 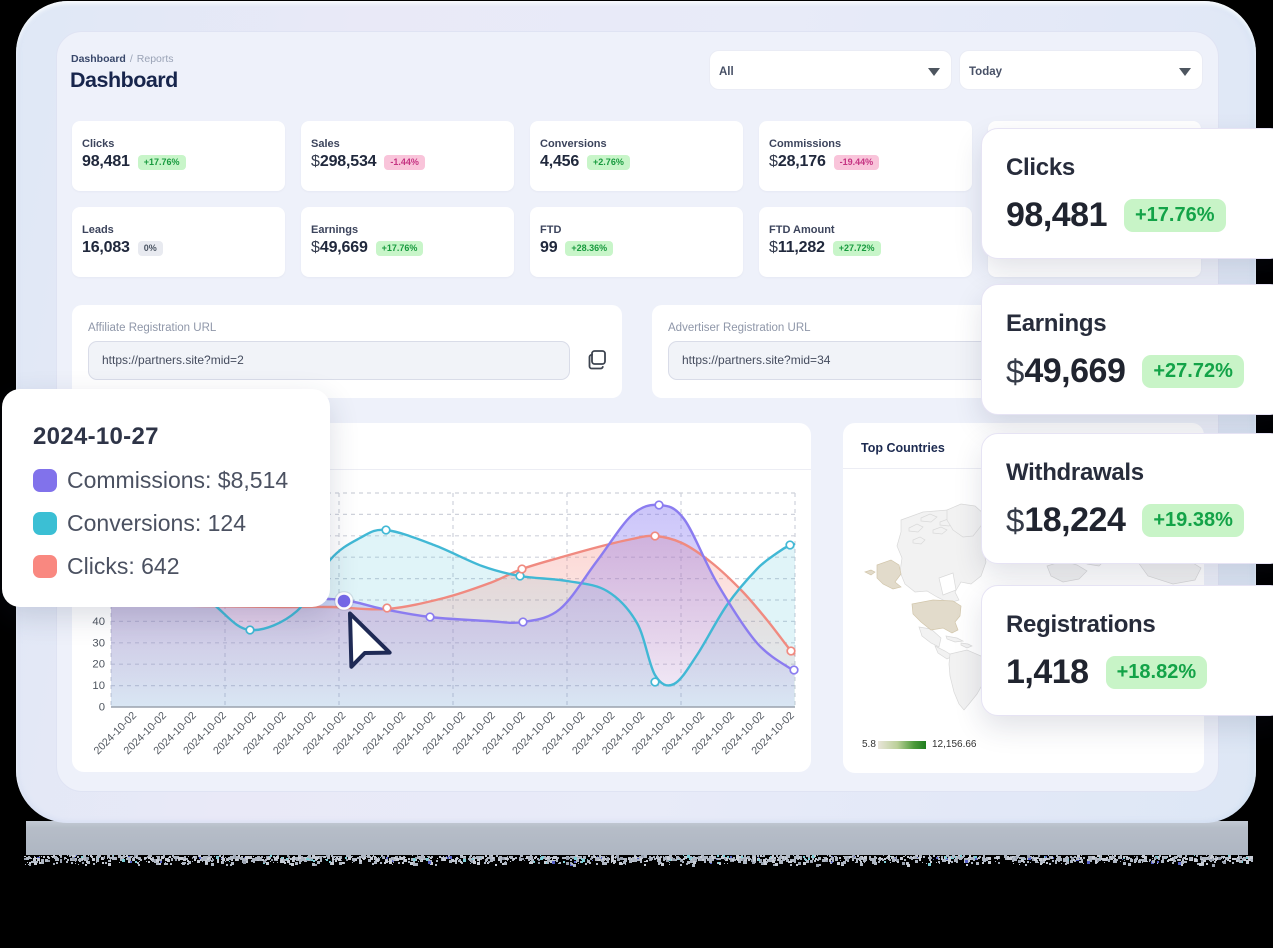 I want to click on svg-text: 30, so click(x=98, y=643).